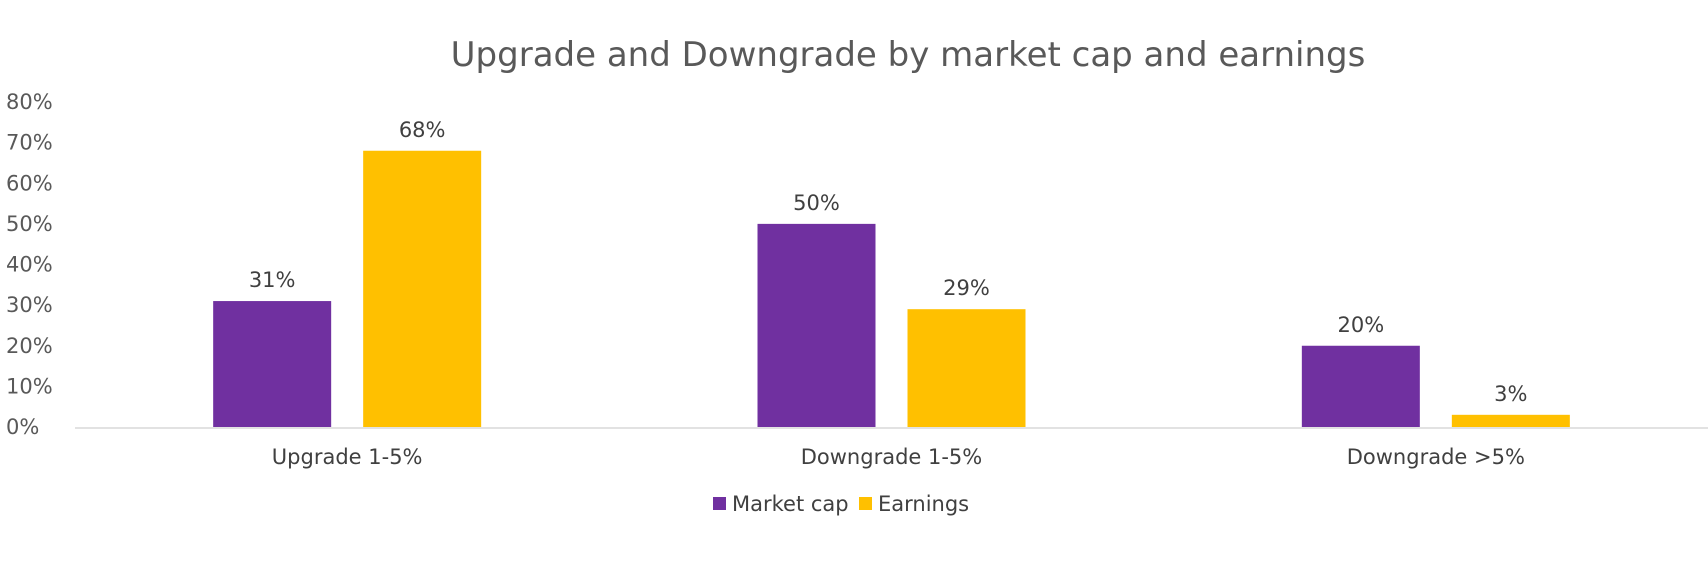 The width and height of the screenshot is (1708, 568). Describe the element at coordinates (966, 288) in the screenshot. I see `data-label: 29%` at that location.